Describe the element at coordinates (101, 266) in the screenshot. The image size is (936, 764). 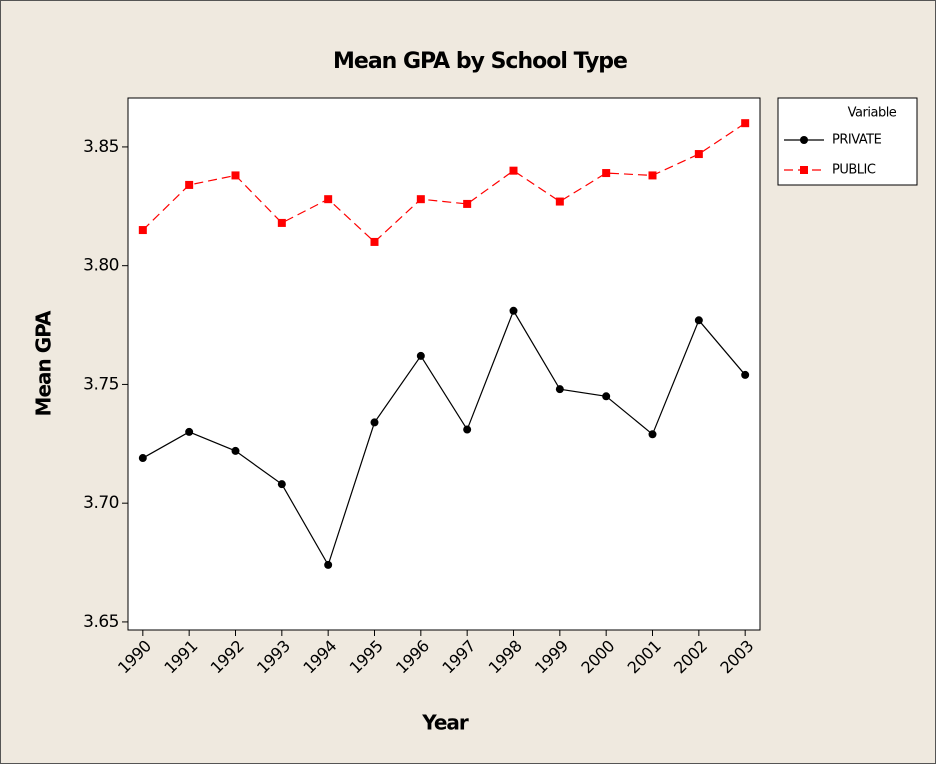
I see `y-tick-label: 3.80` at that location.